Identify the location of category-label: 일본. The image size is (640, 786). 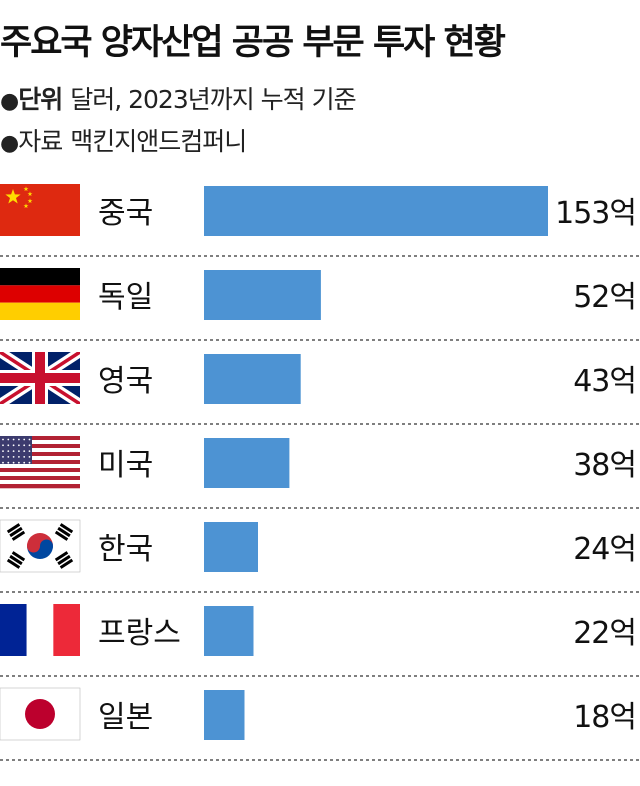
(125, 717).